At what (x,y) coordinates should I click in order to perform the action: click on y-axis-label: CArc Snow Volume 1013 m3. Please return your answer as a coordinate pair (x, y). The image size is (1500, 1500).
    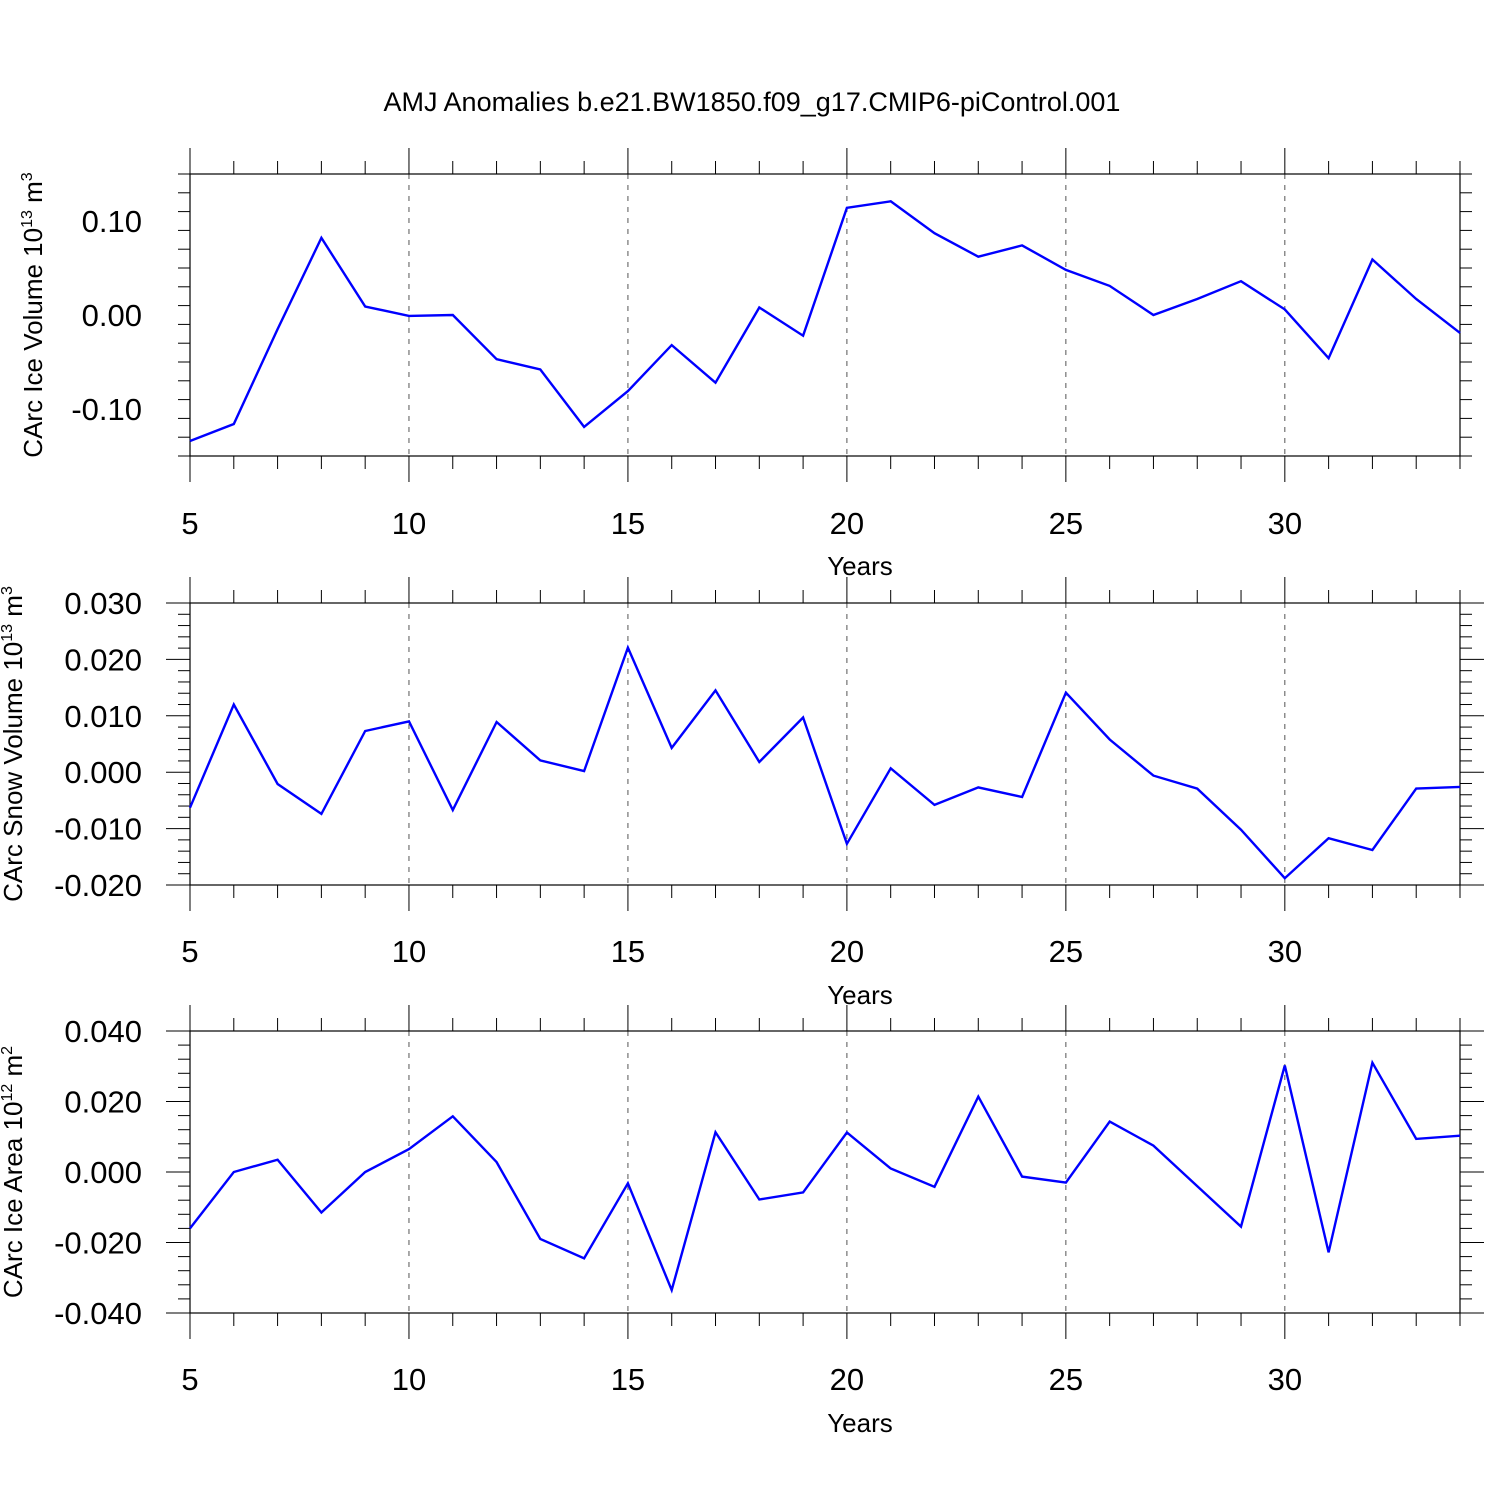
    Looking at the image, I should click on (14, 744).